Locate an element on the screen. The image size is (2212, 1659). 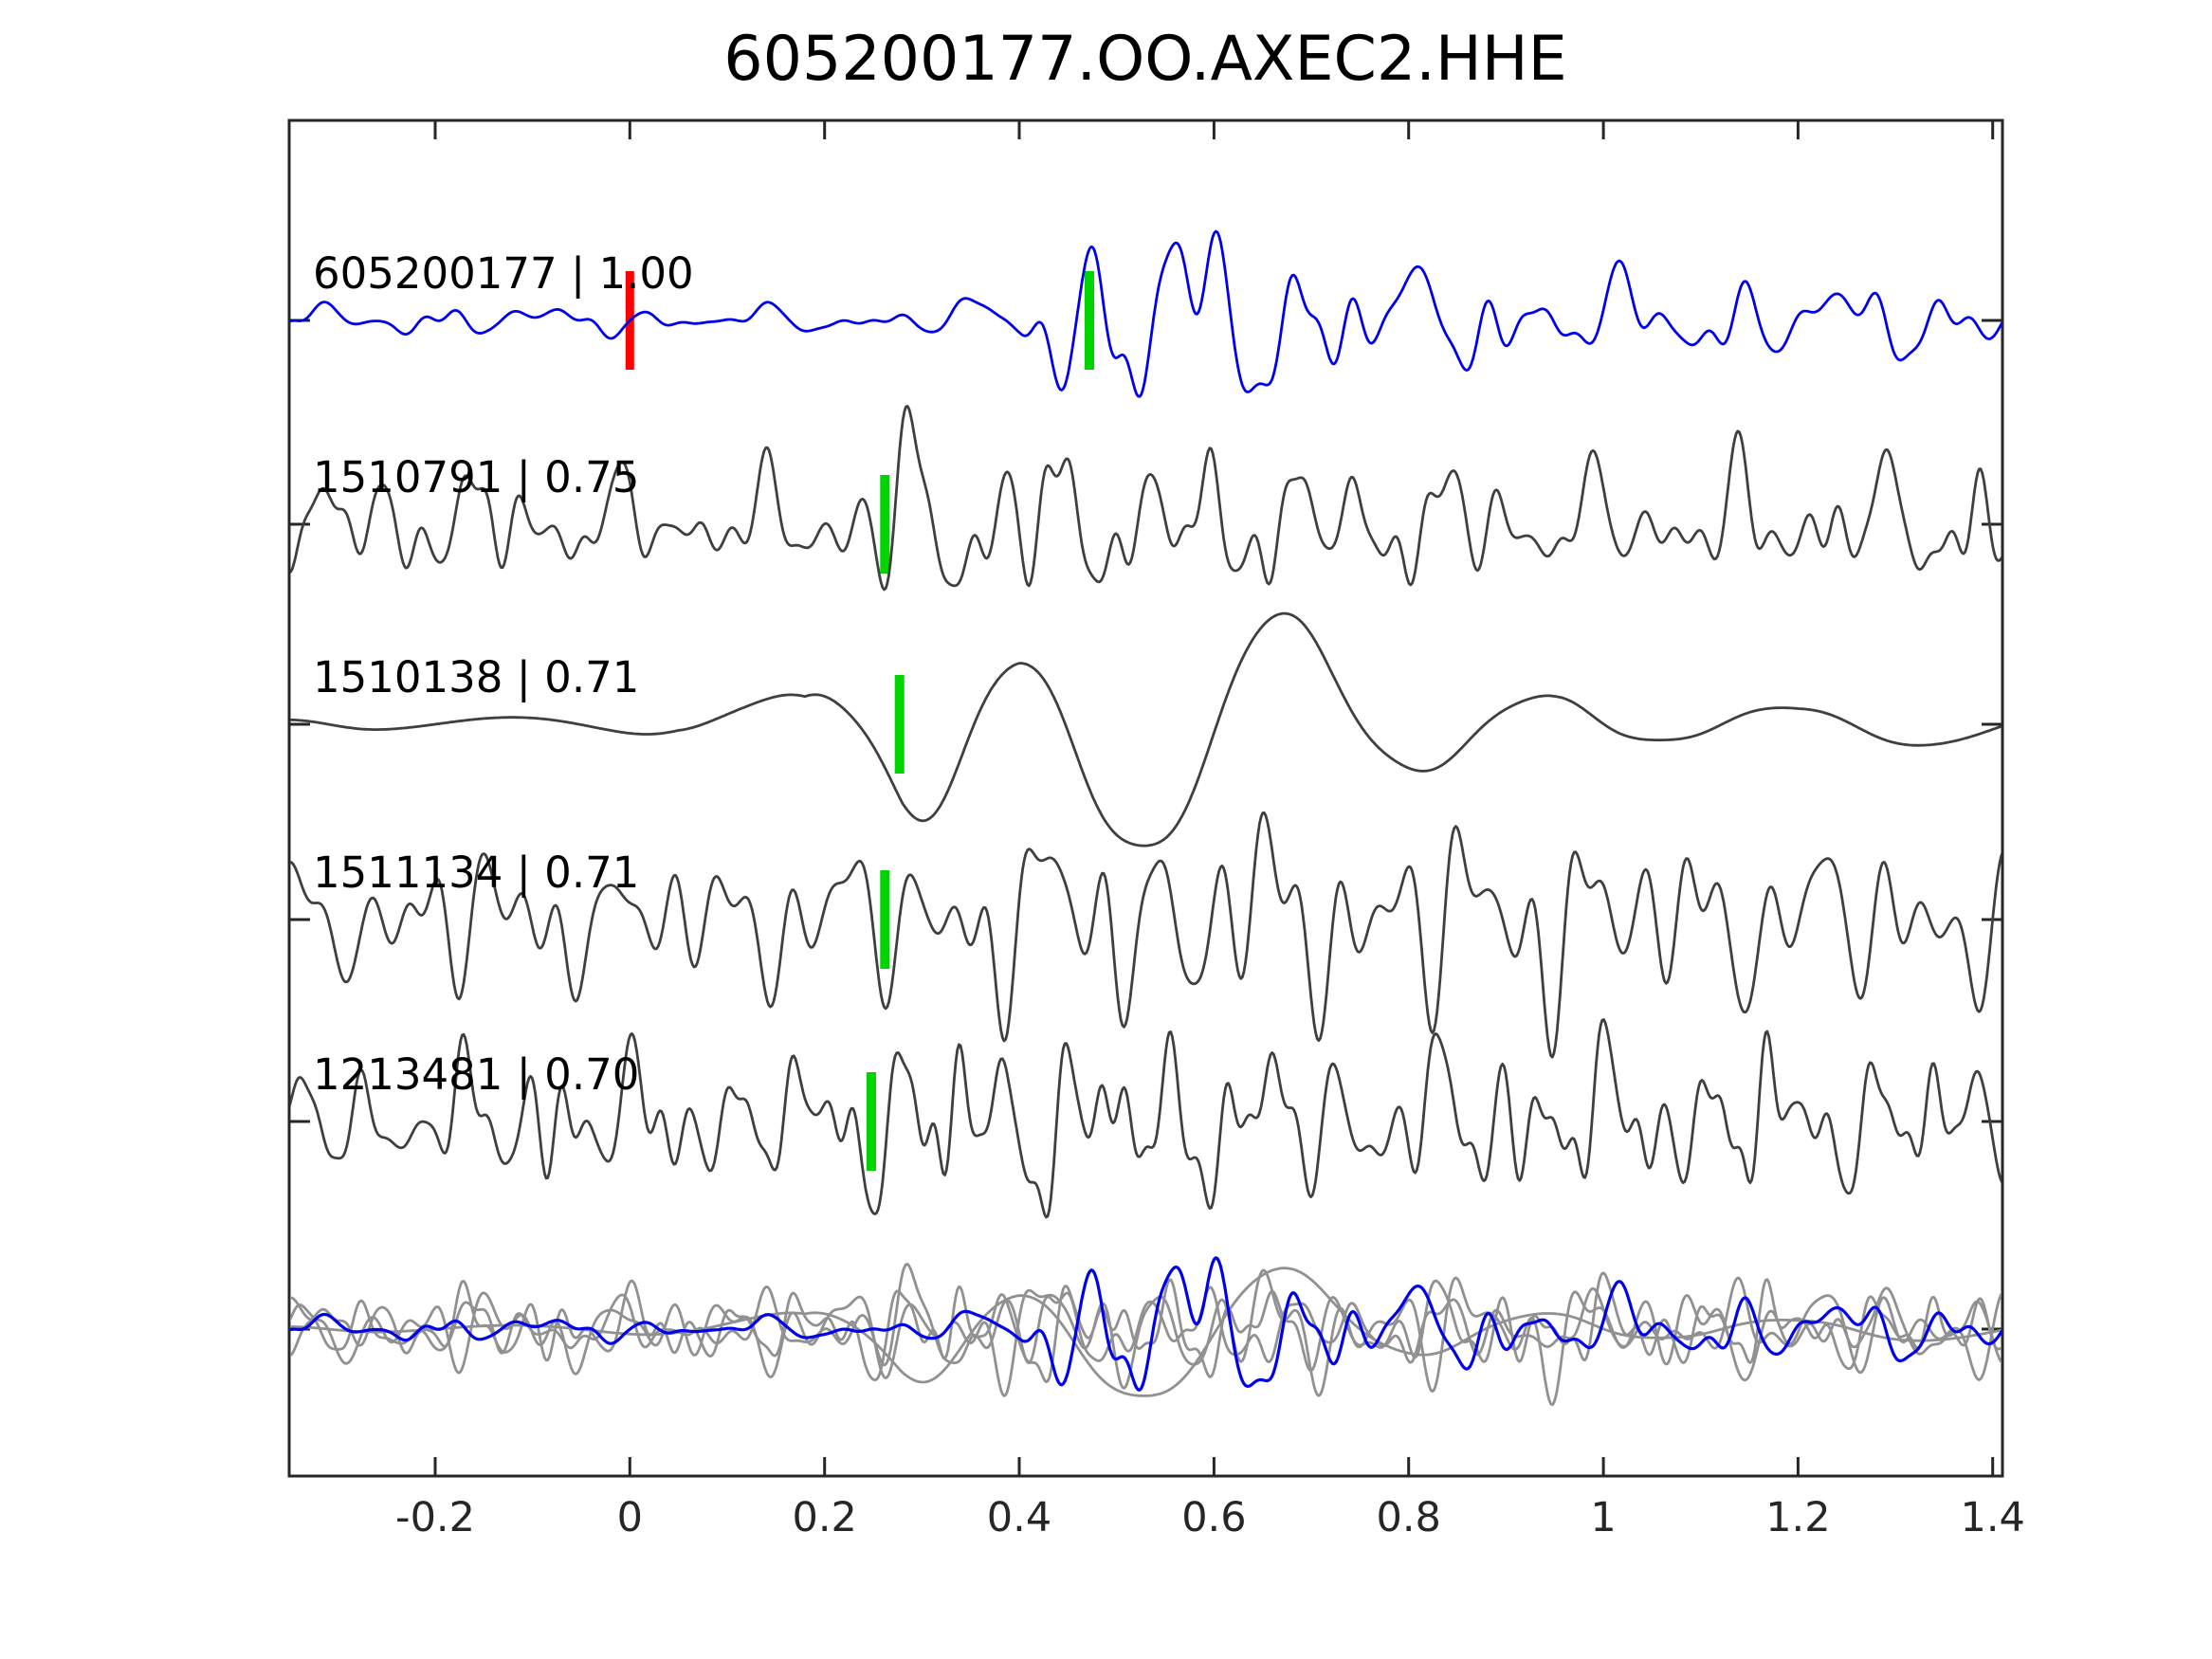
overlay-trace-reference is located at coordinates (1146, 1324).